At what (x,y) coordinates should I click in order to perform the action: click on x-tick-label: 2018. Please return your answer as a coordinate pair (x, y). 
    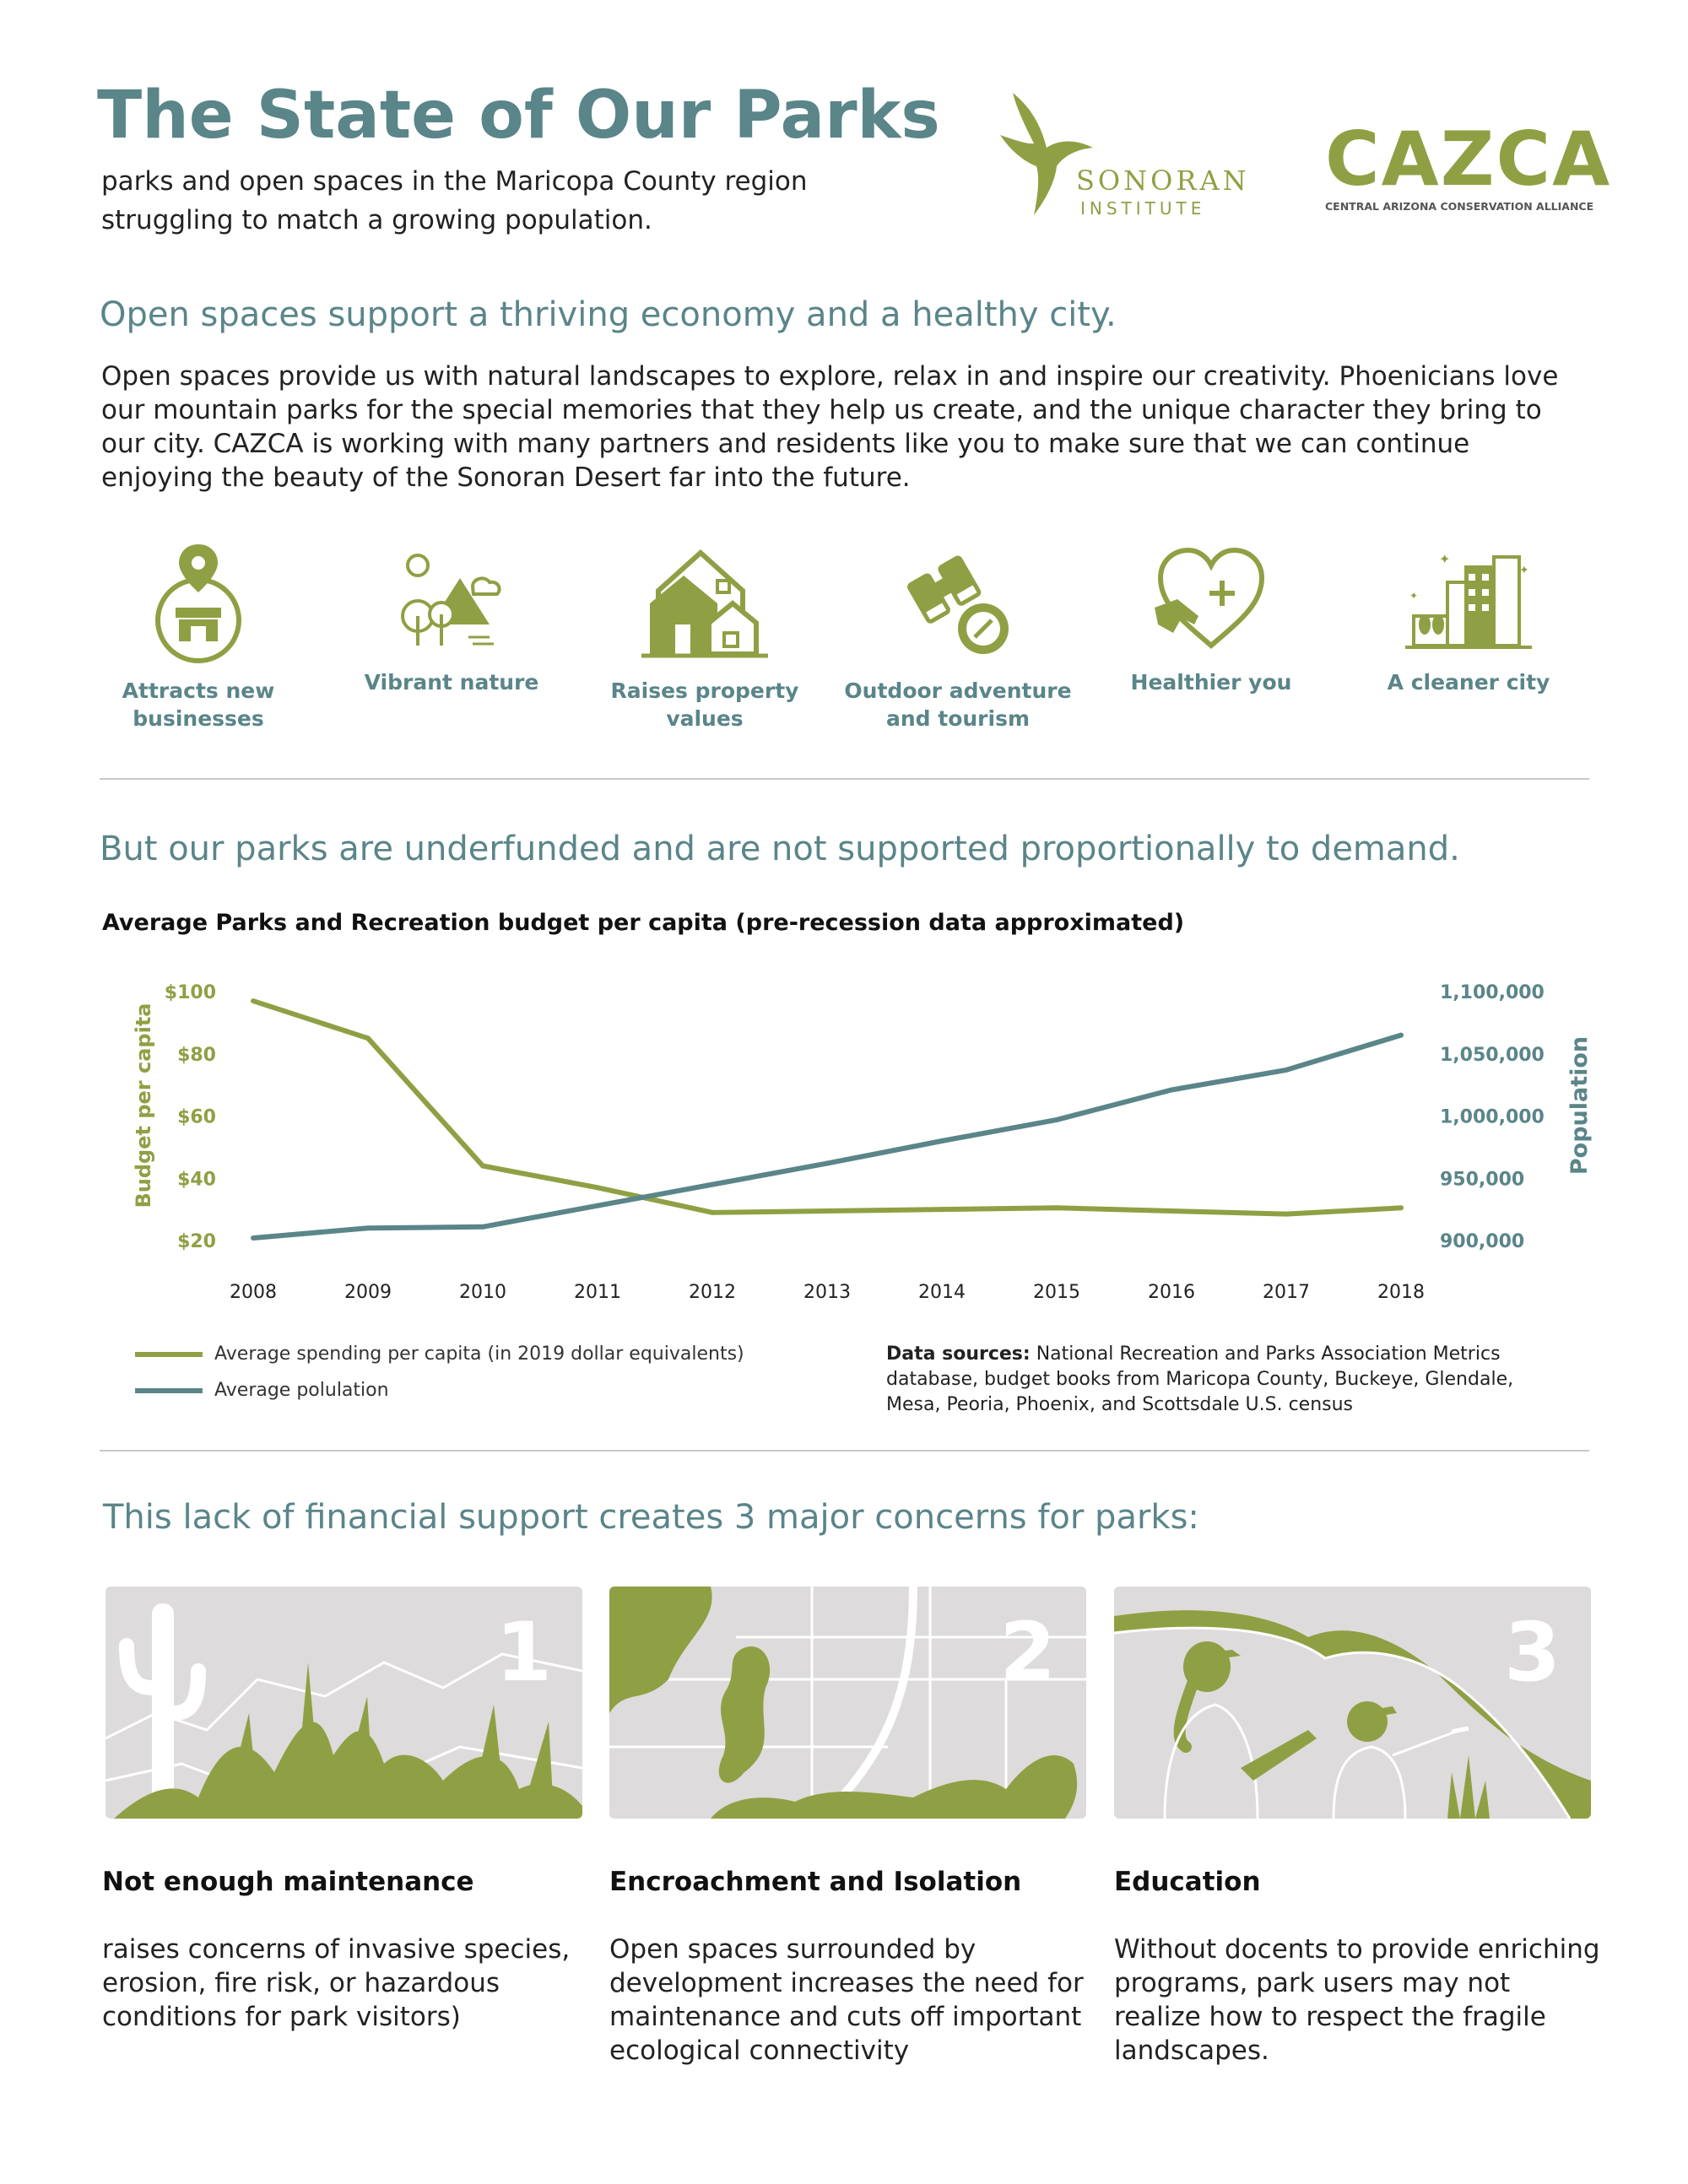
    Looking at the image, I should click on (1401, 1292).